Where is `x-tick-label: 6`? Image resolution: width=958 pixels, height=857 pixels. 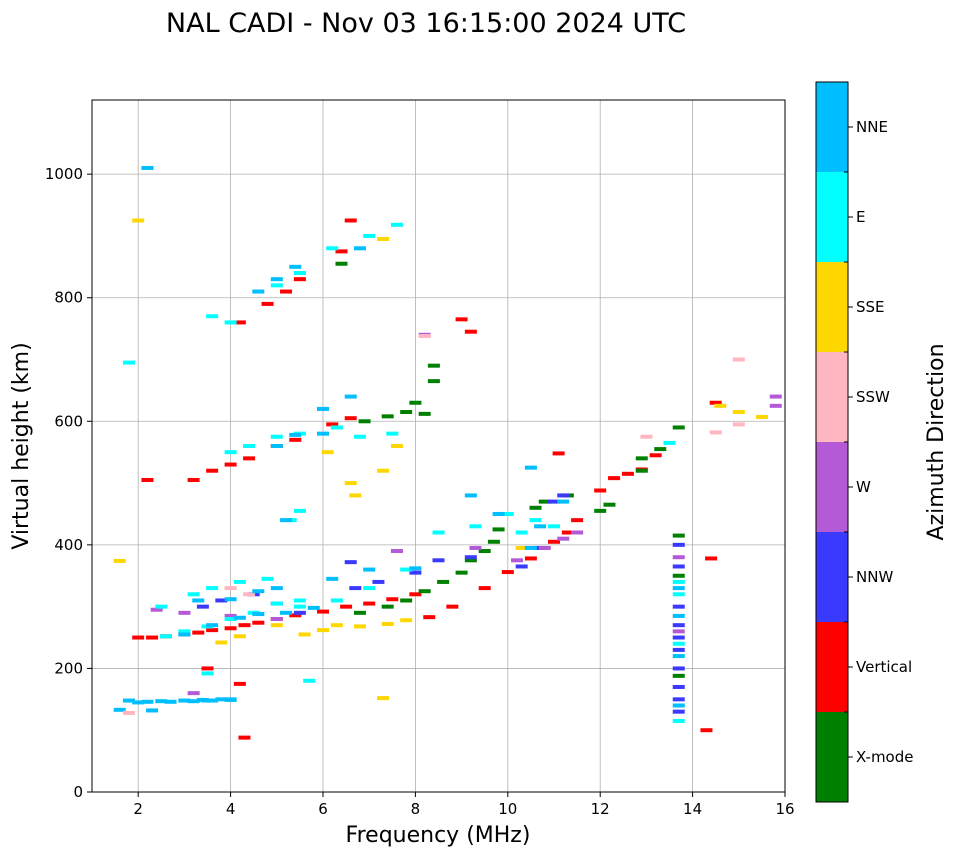
x-tick-label: 6 is located at coordinates (323, 809).